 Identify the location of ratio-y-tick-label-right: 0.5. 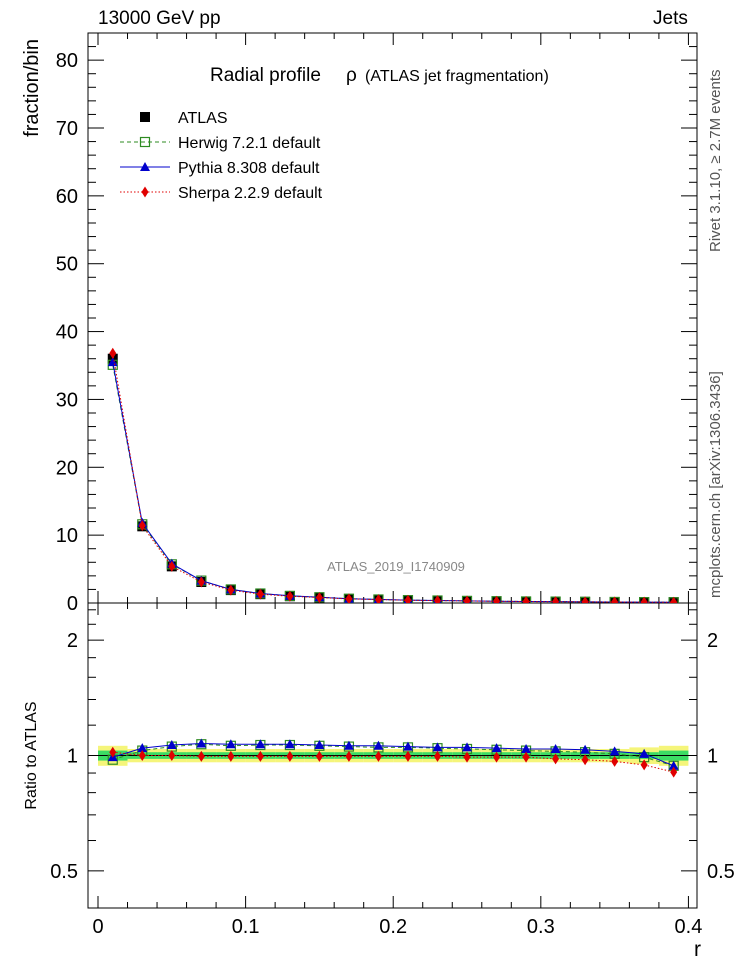
(721, 872).